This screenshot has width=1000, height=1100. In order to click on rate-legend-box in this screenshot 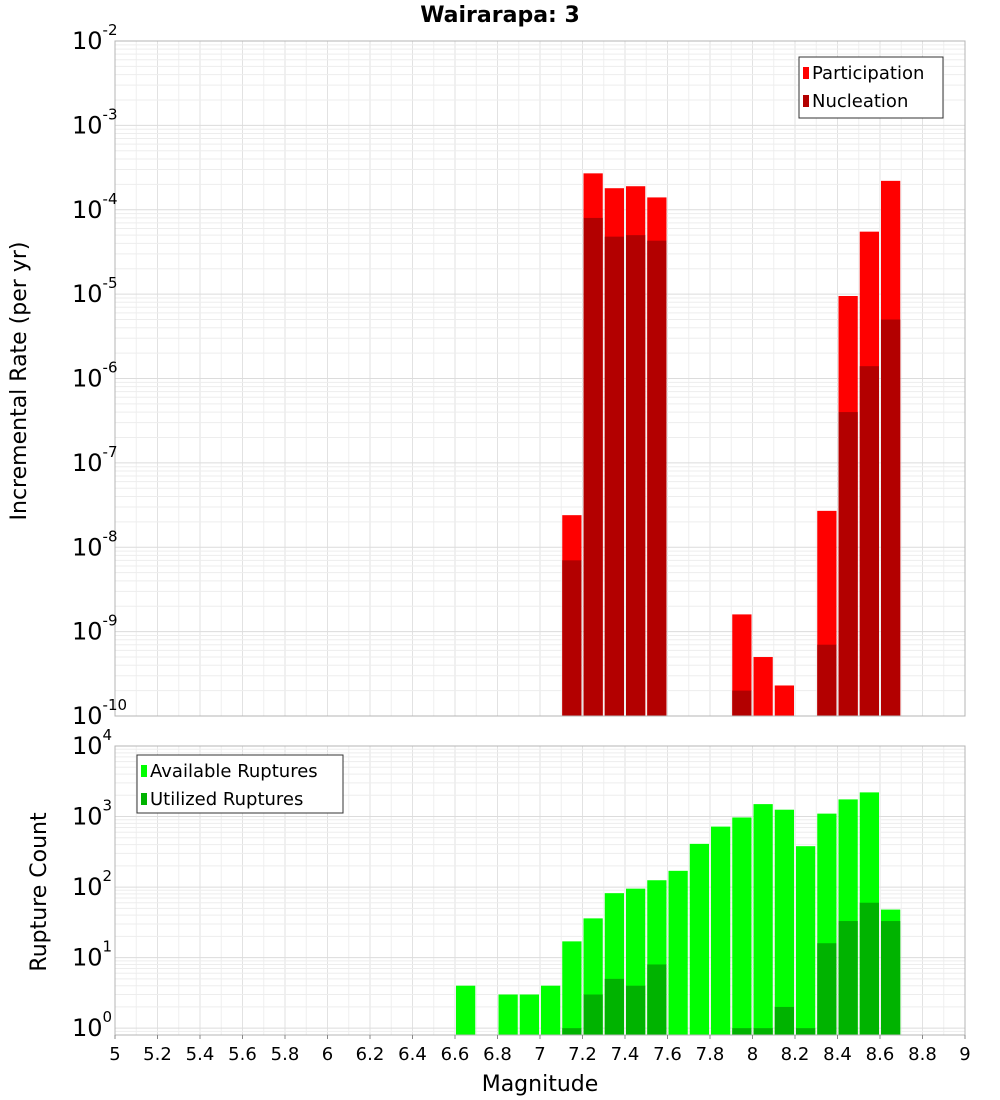, I will do `click(871, 87)`.